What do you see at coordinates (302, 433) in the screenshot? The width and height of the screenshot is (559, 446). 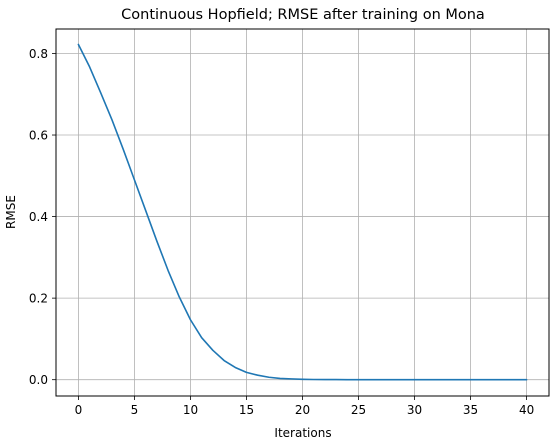 I see `x-axis-label: Iterations` at bounding box center [302, 433].